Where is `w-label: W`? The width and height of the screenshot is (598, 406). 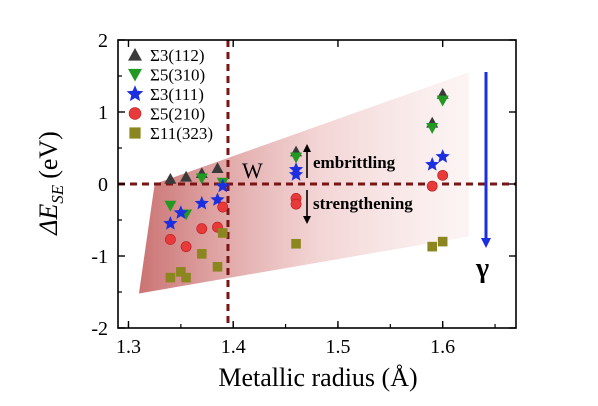 w-label: W is located at coordinates (252, 170).